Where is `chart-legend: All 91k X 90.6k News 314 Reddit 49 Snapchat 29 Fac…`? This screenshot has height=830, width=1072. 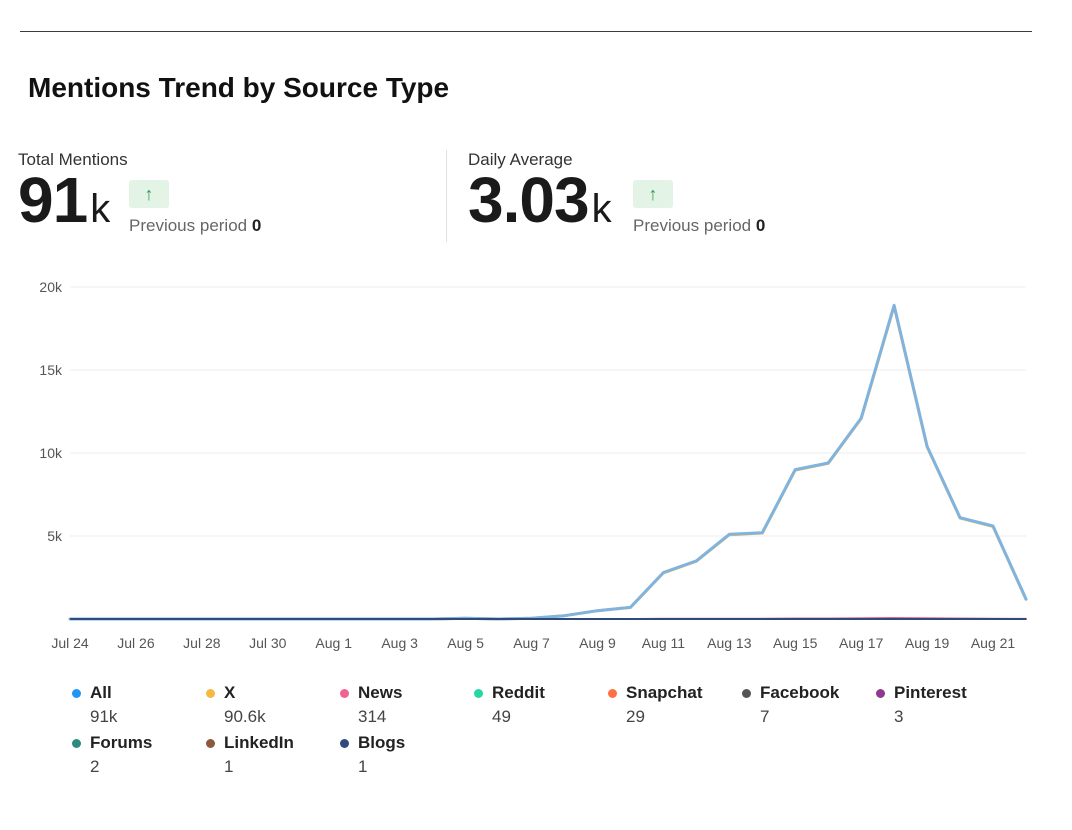
chart-legend: All 91k X 90.6k News 314 Reddit 49 Snapchat 29 Fac… is located at coordinates (550, 737).